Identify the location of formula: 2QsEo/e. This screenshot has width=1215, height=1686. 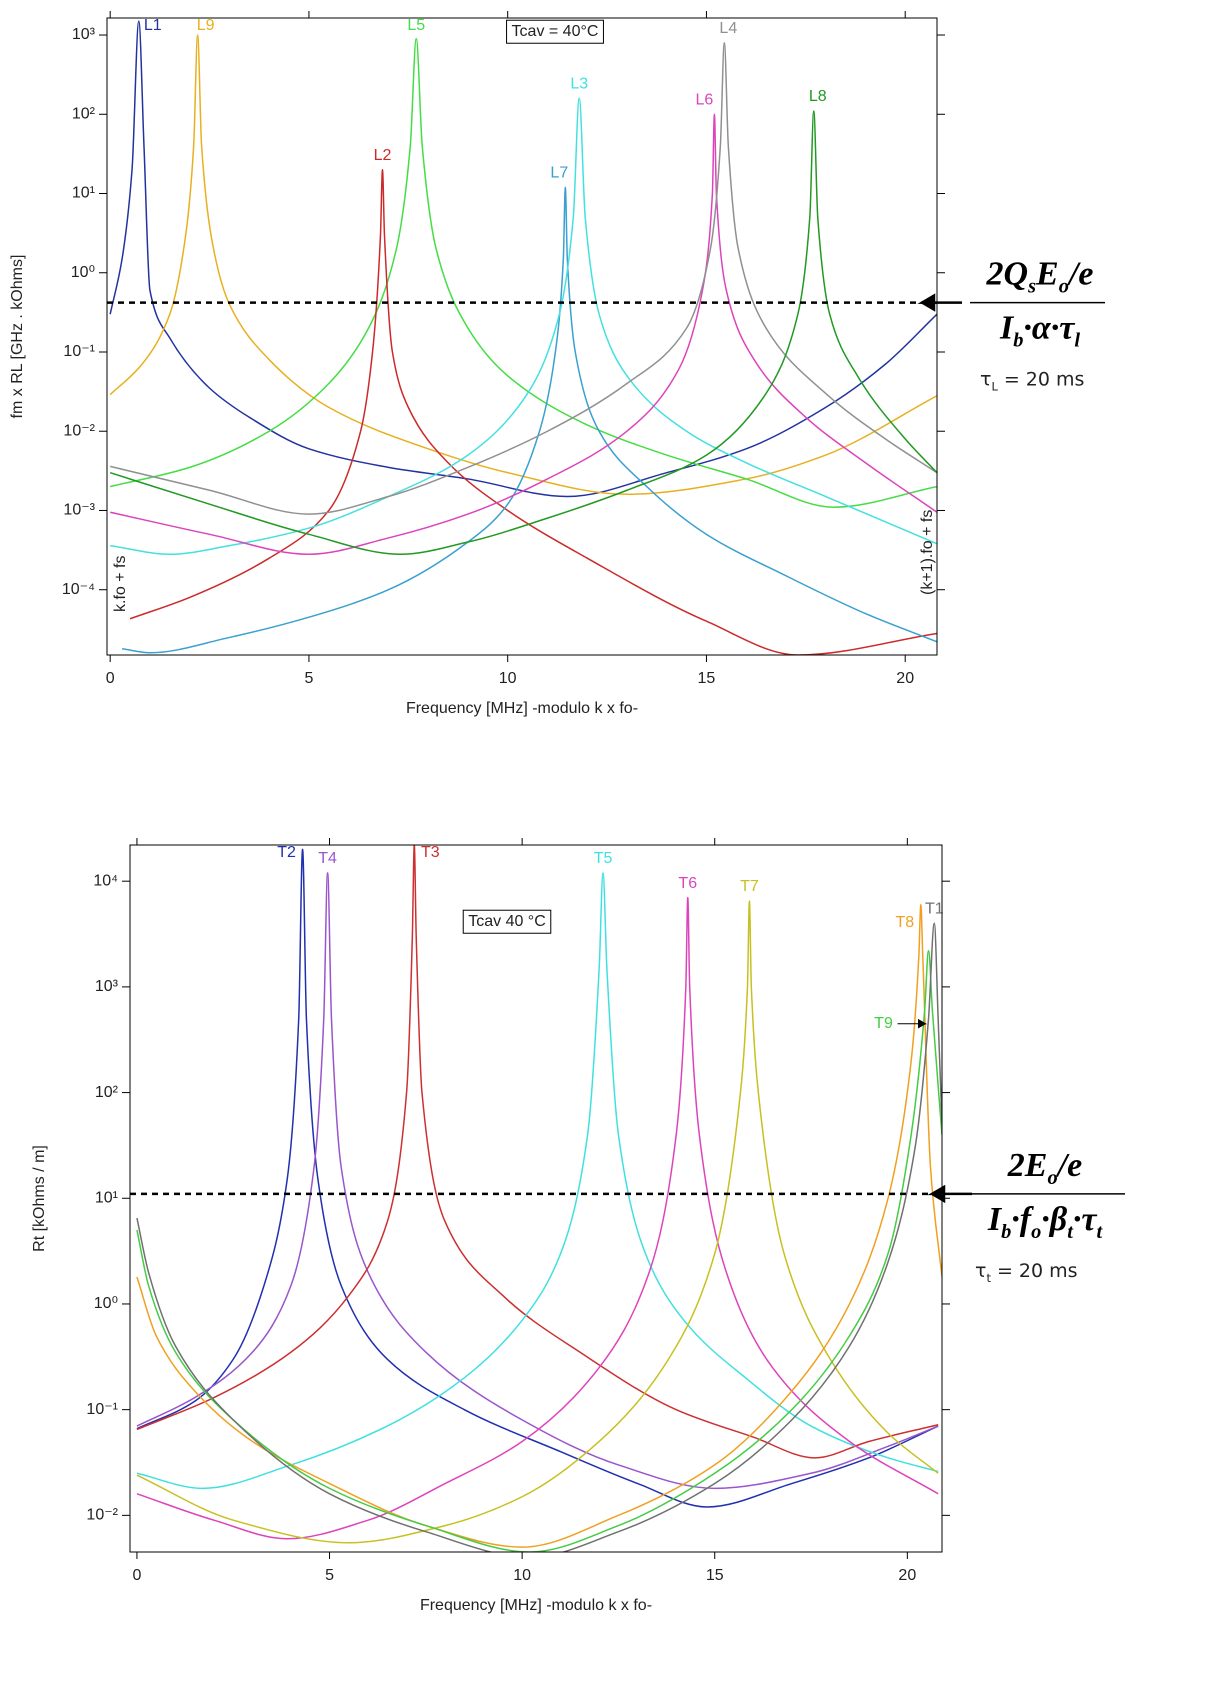
(1040, 276).